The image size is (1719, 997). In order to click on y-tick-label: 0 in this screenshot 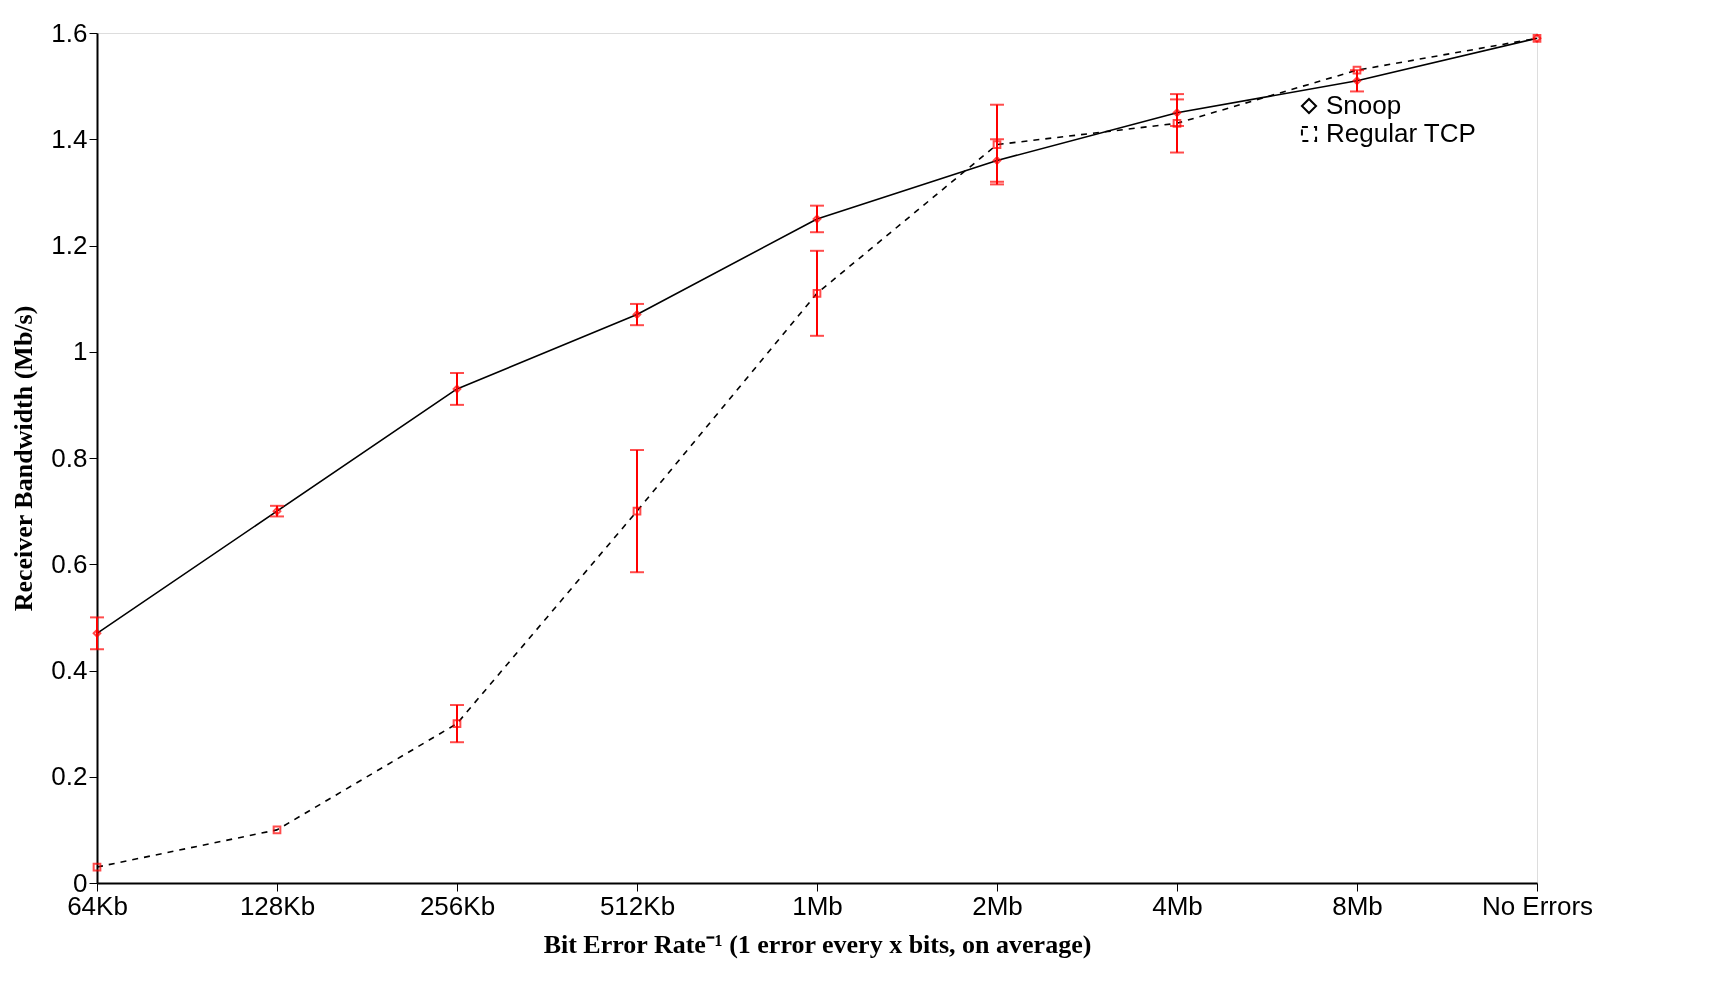, I will do `click(80, 882)`.